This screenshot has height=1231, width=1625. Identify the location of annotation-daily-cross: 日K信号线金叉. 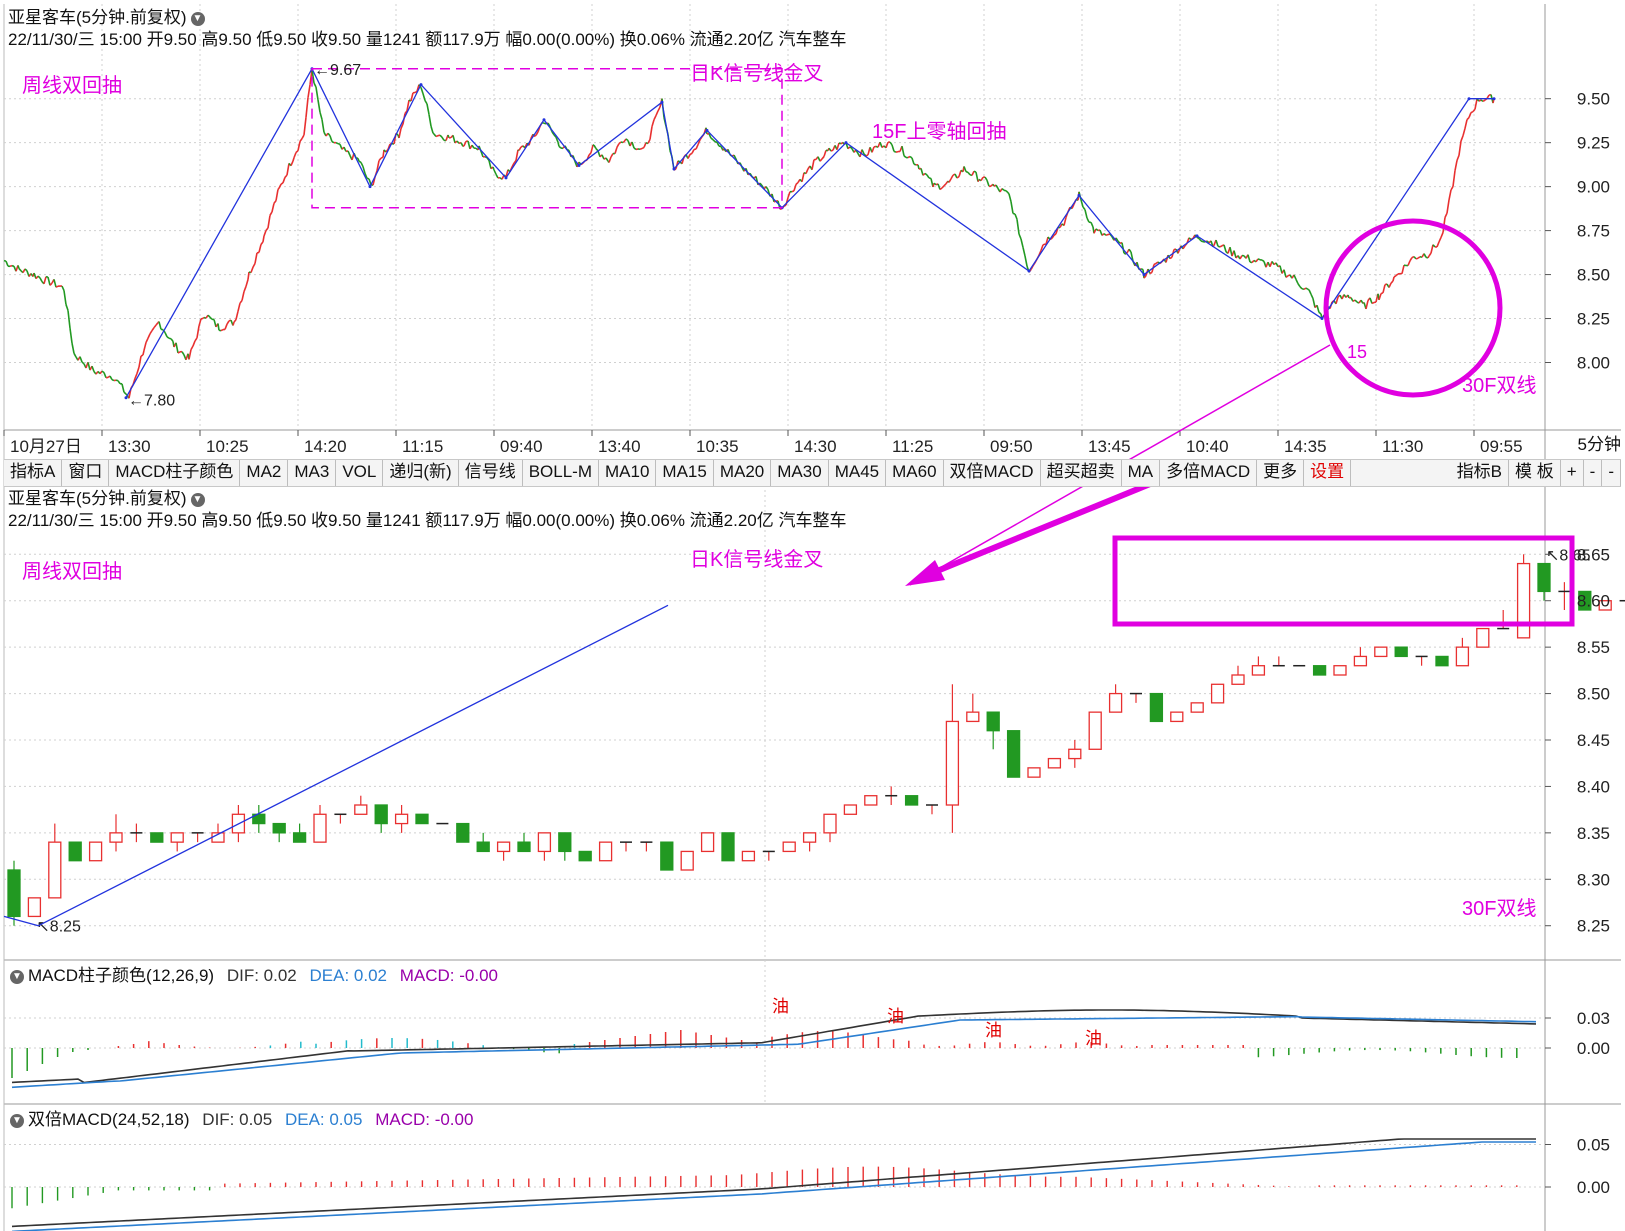
(756, 73).